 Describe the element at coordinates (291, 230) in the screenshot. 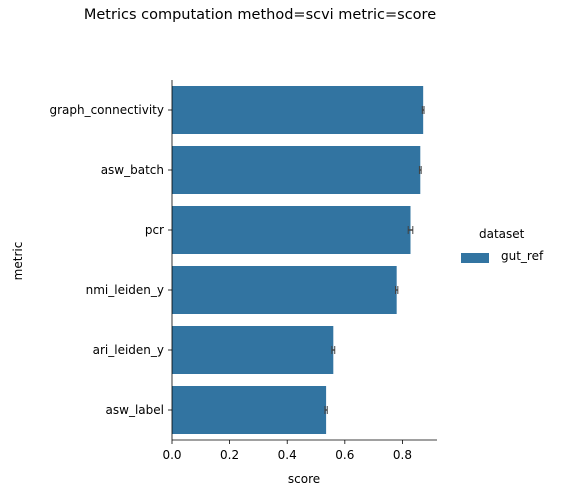

I see `bar-pcr` at that location.